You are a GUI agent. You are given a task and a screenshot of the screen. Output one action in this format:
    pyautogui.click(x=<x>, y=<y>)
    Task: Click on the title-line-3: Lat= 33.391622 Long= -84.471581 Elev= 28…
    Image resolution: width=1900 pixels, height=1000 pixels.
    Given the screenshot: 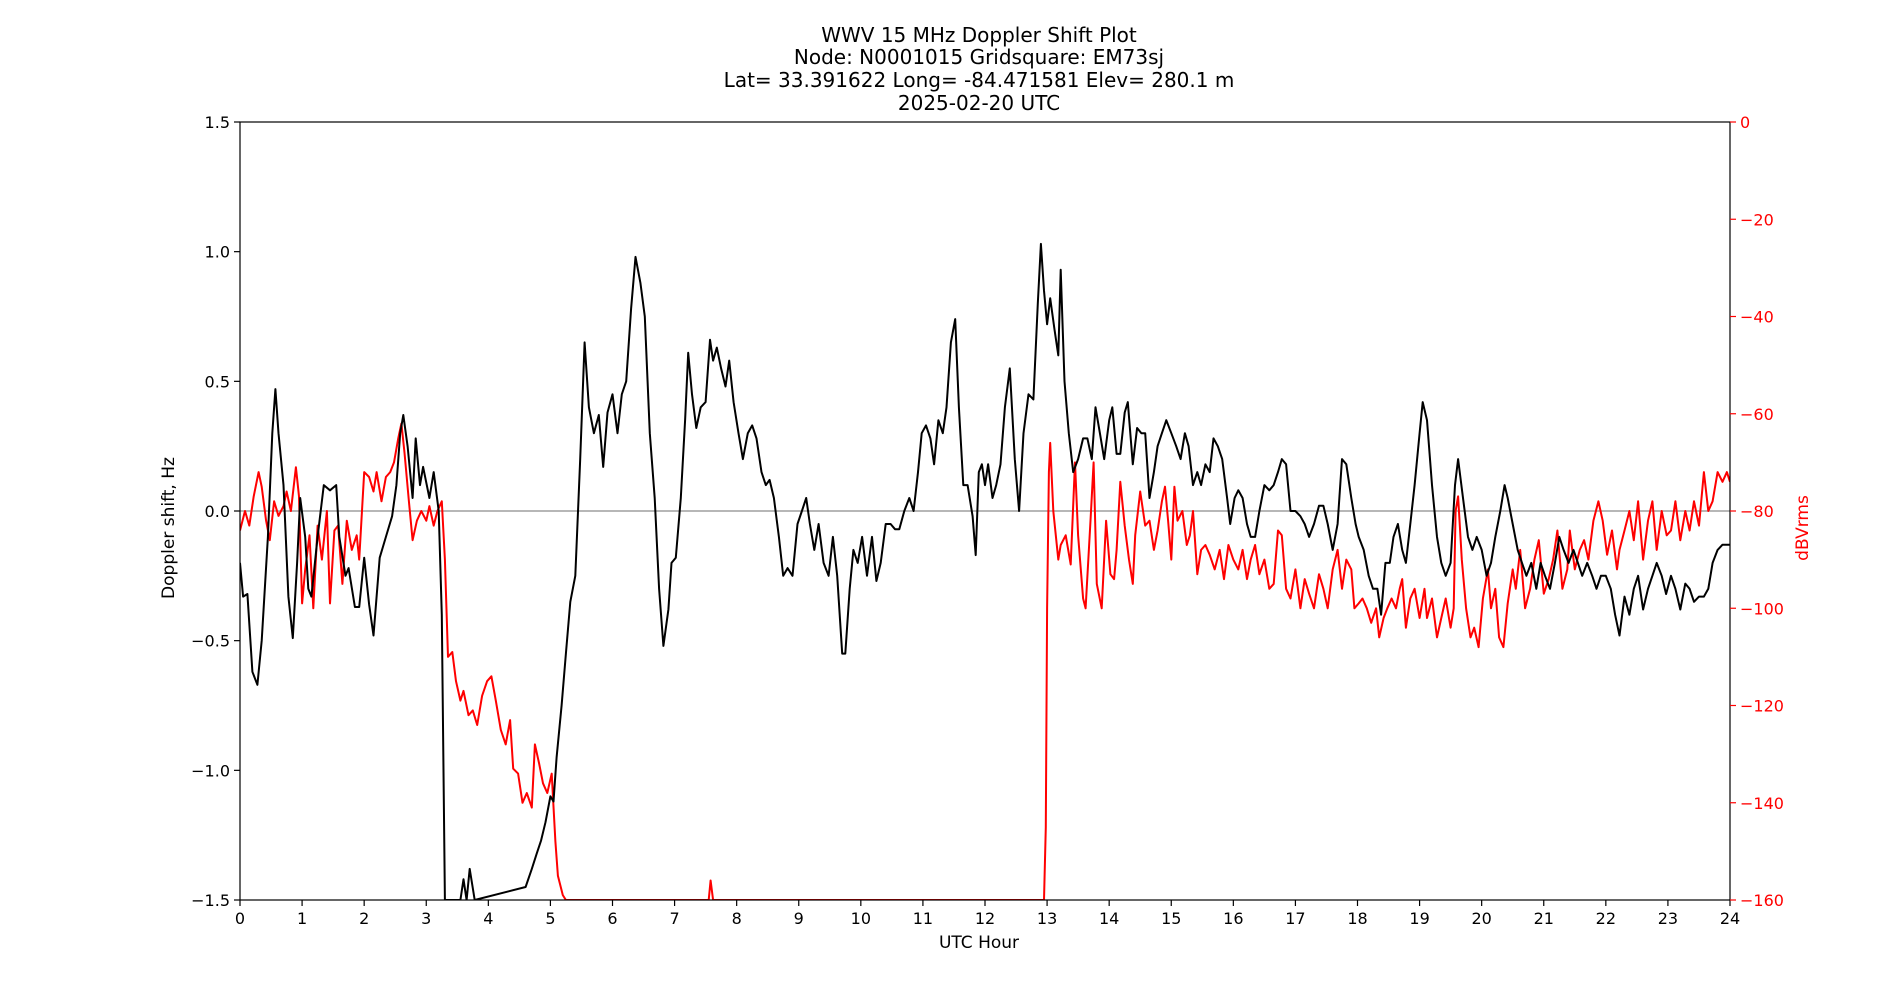 What is the action you would take?
    pyautogui.click(x=979, y=80)
    